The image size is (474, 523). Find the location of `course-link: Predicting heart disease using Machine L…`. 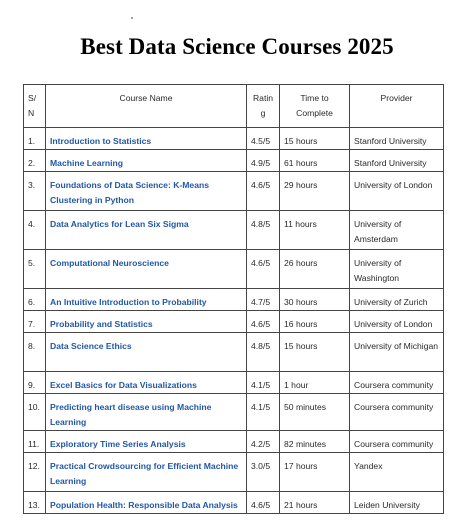

course-link: Predicting heart disease using Machine L… is located at coordinates (131, 414).